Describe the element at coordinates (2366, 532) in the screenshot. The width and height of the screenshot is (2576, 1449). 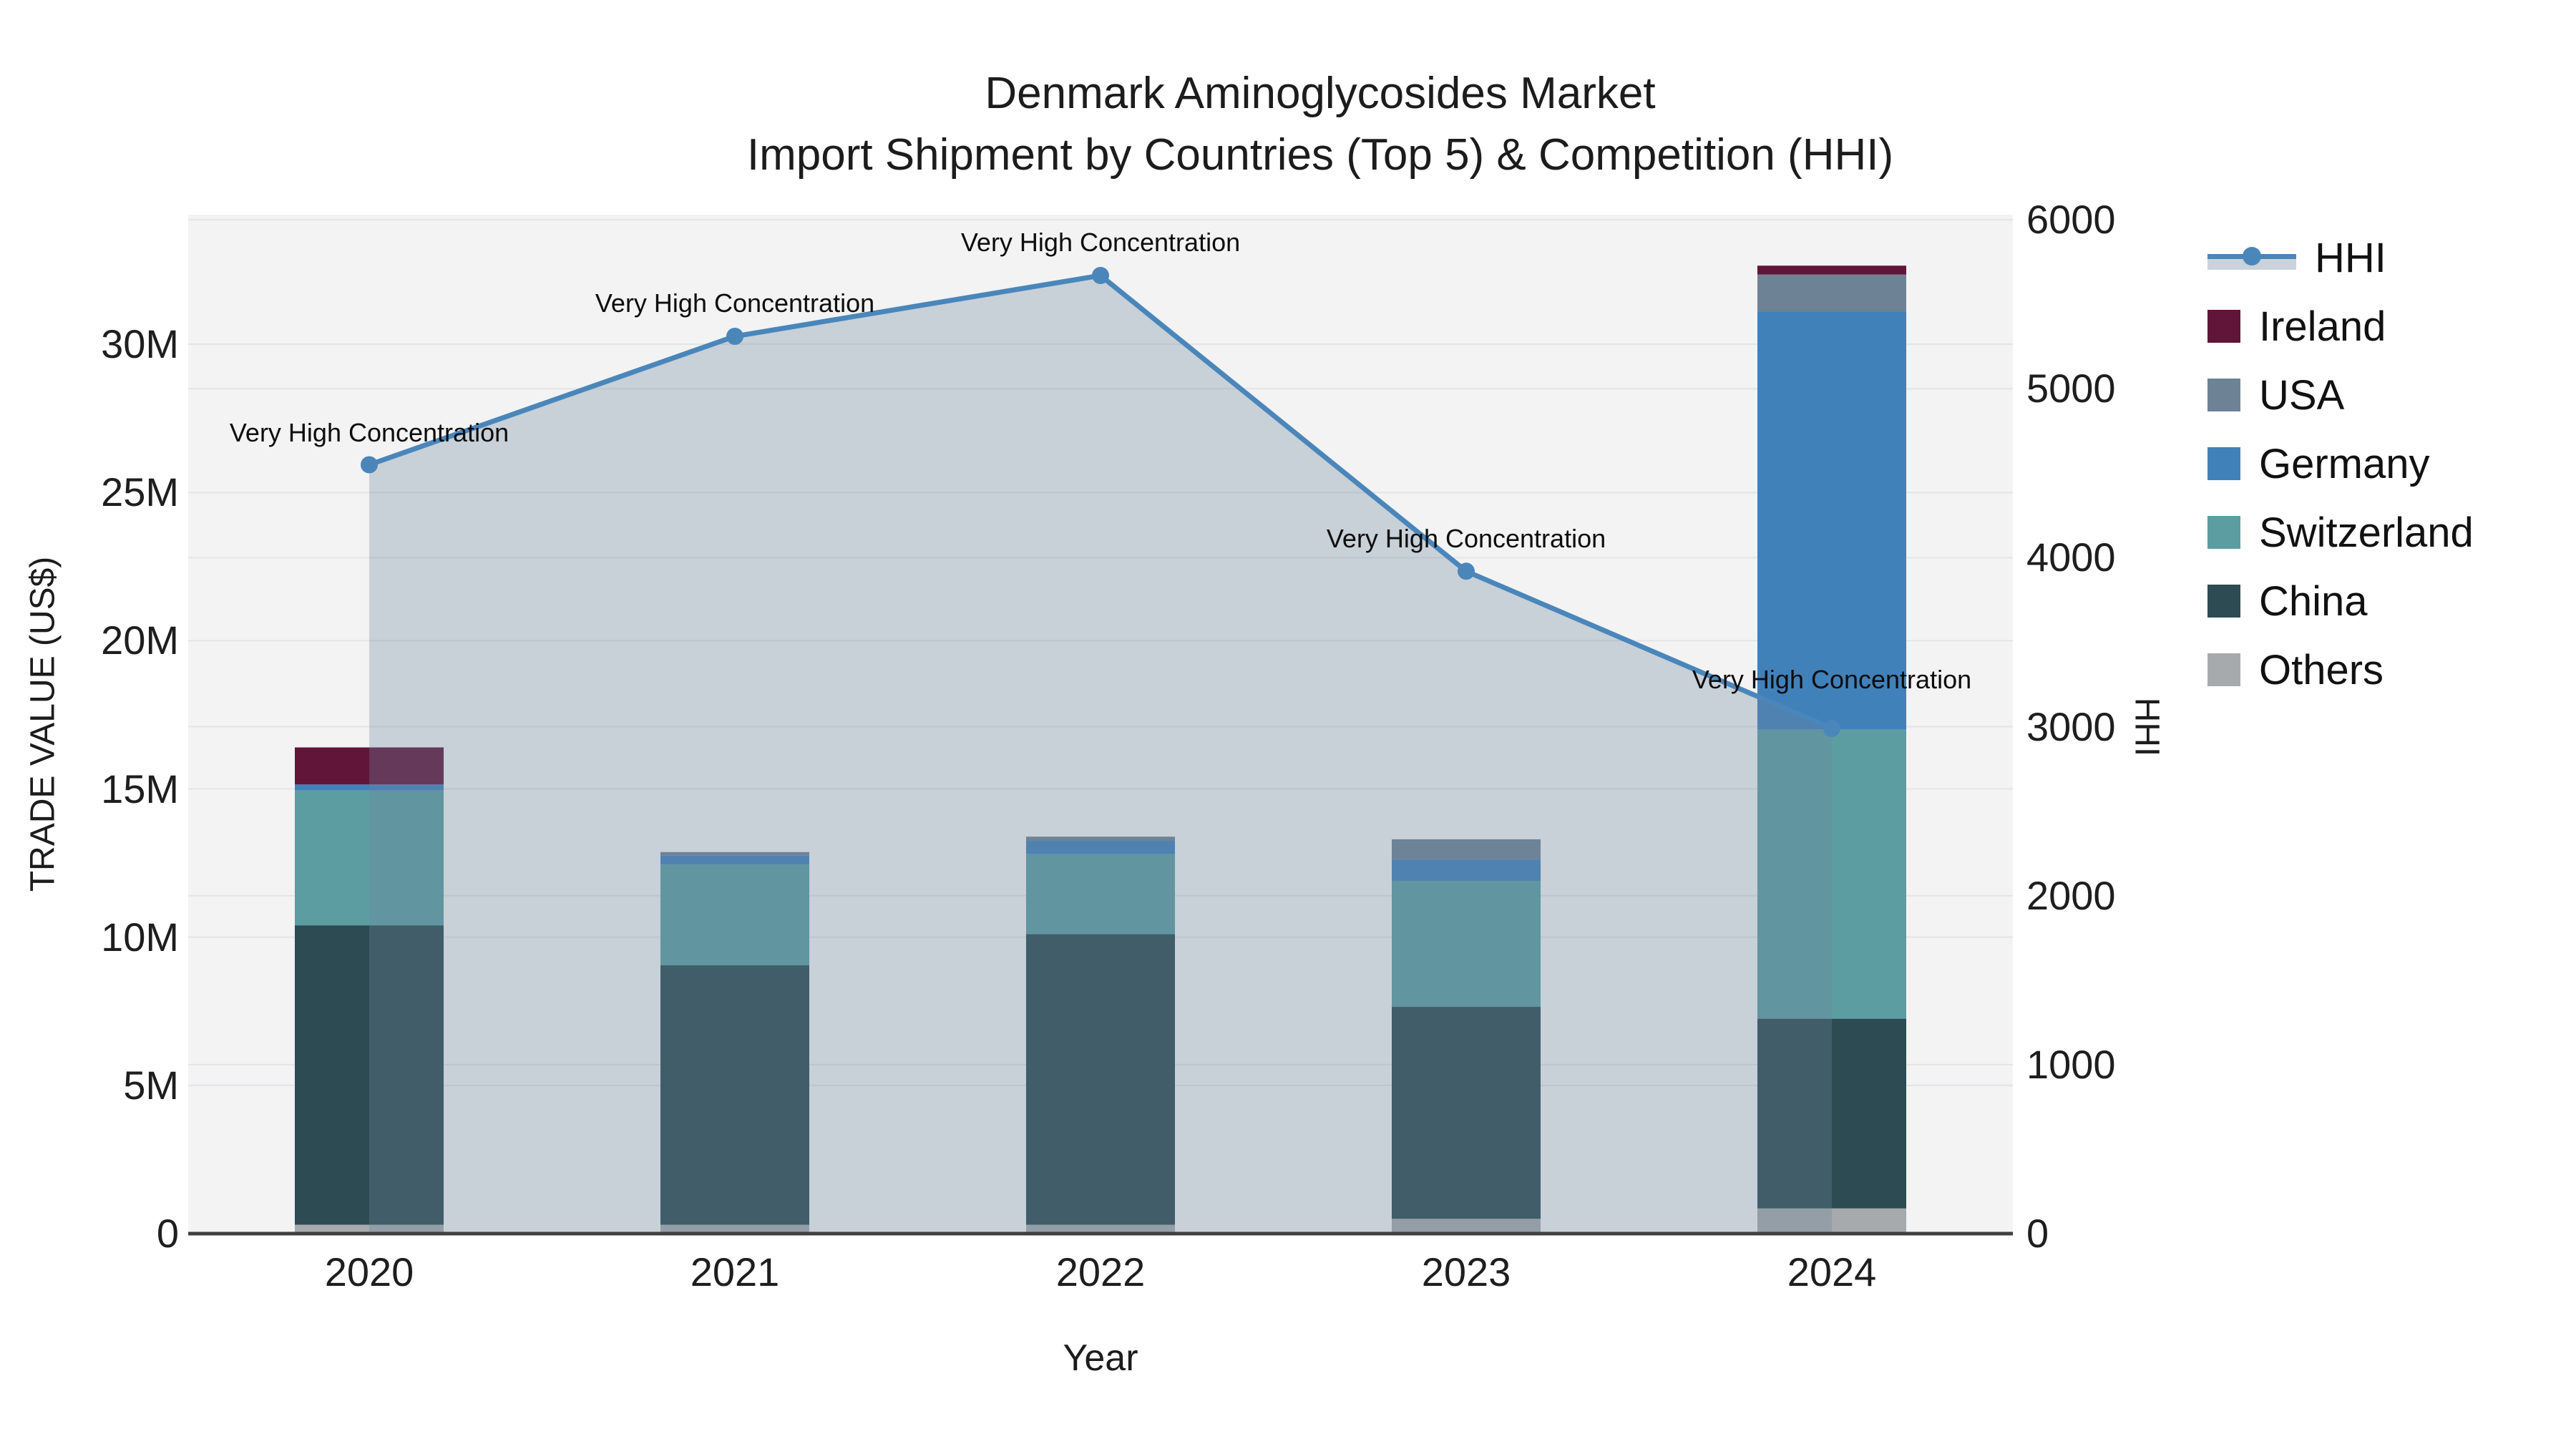
I see `legend-label-switzerland: Switzerland` at that location.